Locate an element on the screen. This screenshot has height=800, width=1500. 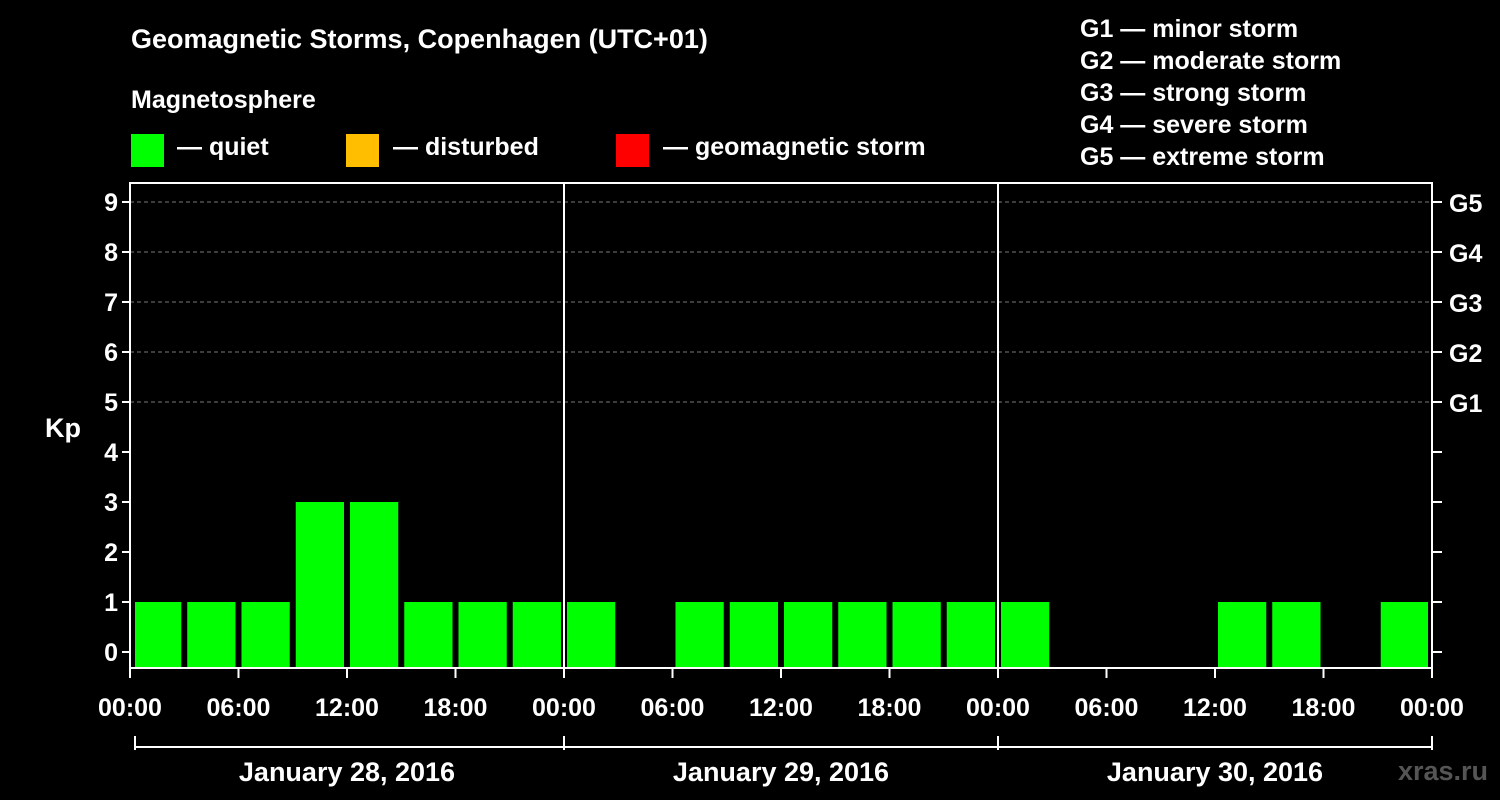
g-tick-label: G1 is located at coordinates (1465, 404).